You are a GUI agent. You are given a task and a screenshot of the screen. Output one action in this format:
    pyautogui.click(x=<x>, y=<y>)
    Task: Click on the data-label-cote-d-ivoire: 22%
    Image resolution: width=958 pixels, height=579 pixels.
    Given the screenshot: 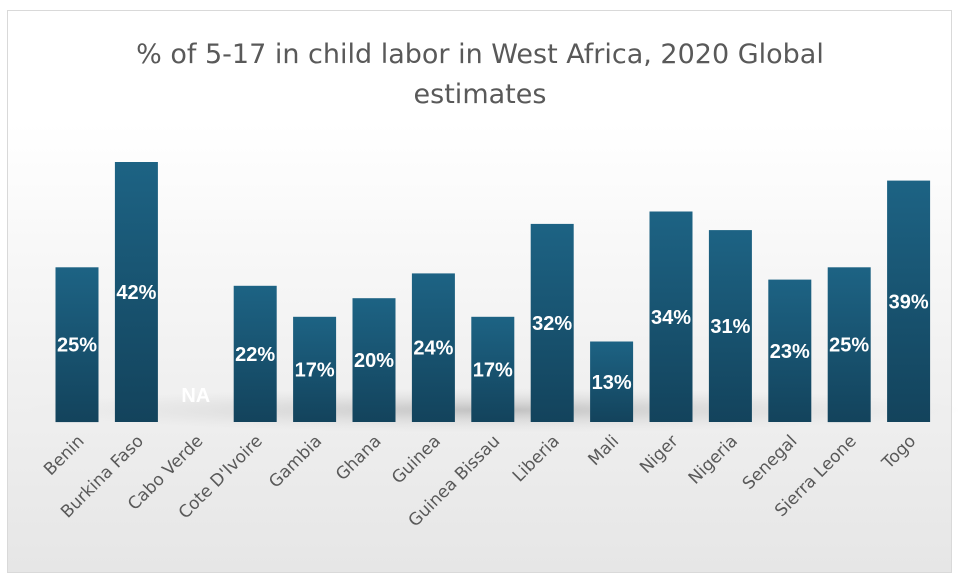 What is the action you would take?
    pyautogui.click(x=255, y=355)
    